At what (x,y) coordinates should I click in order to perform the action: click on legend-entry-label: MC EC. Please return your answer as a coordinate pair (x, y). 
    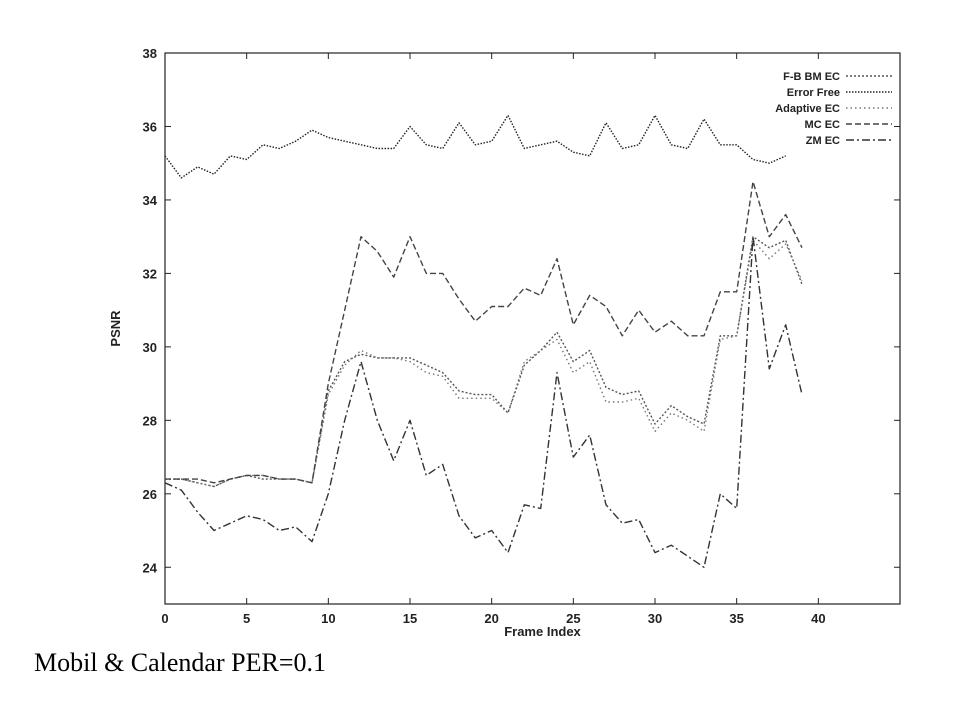
    Looking at the image, I should click on (823, 125).